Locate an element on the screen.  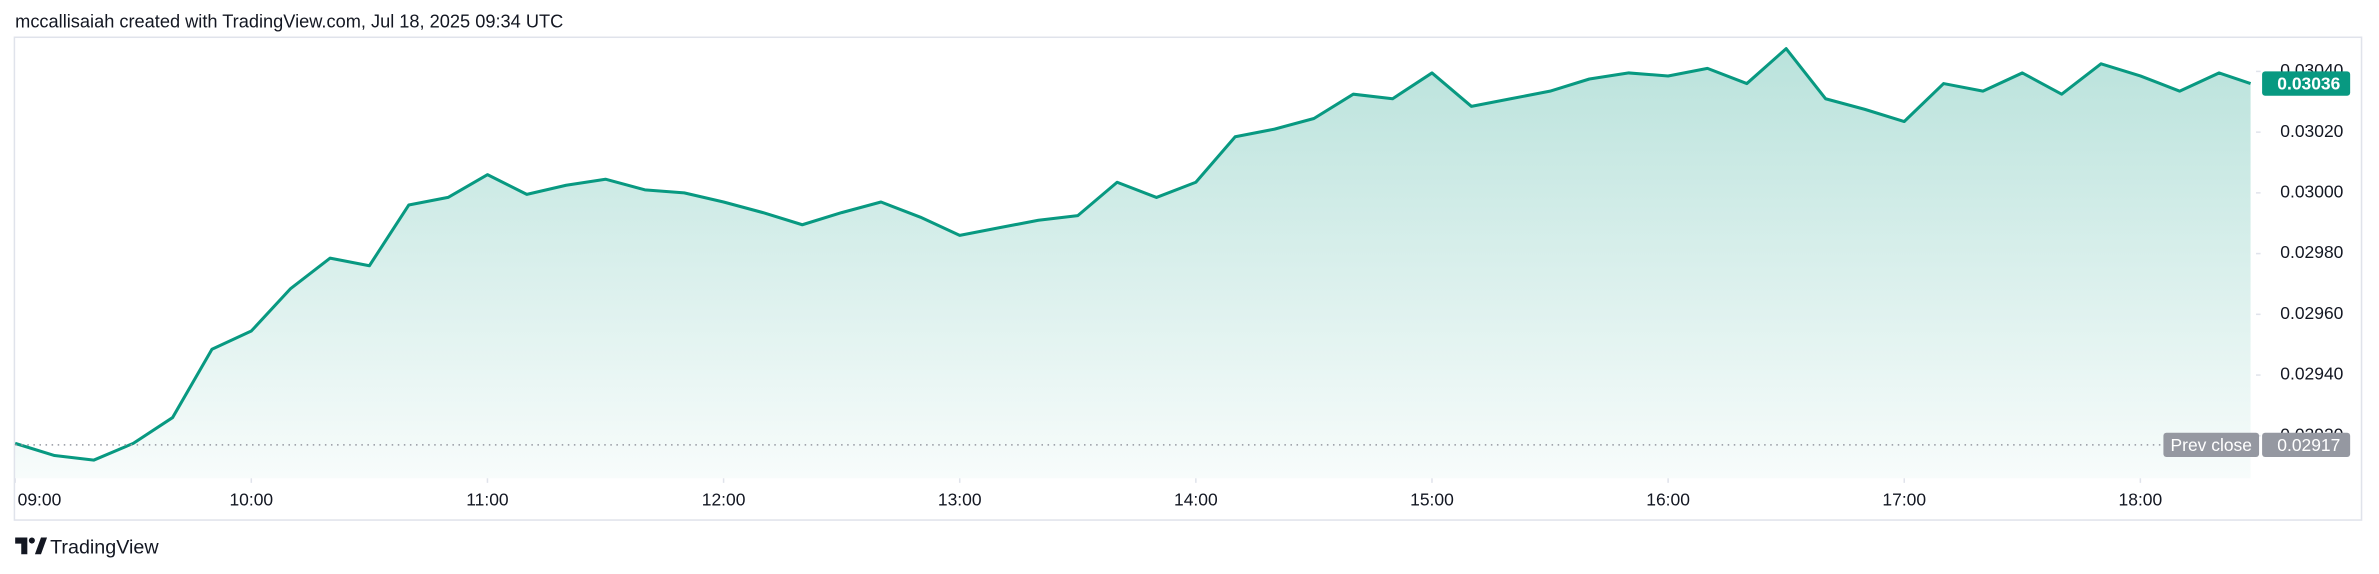
y-tick-label: 0.02980 is located at coordinates (2311, 252).